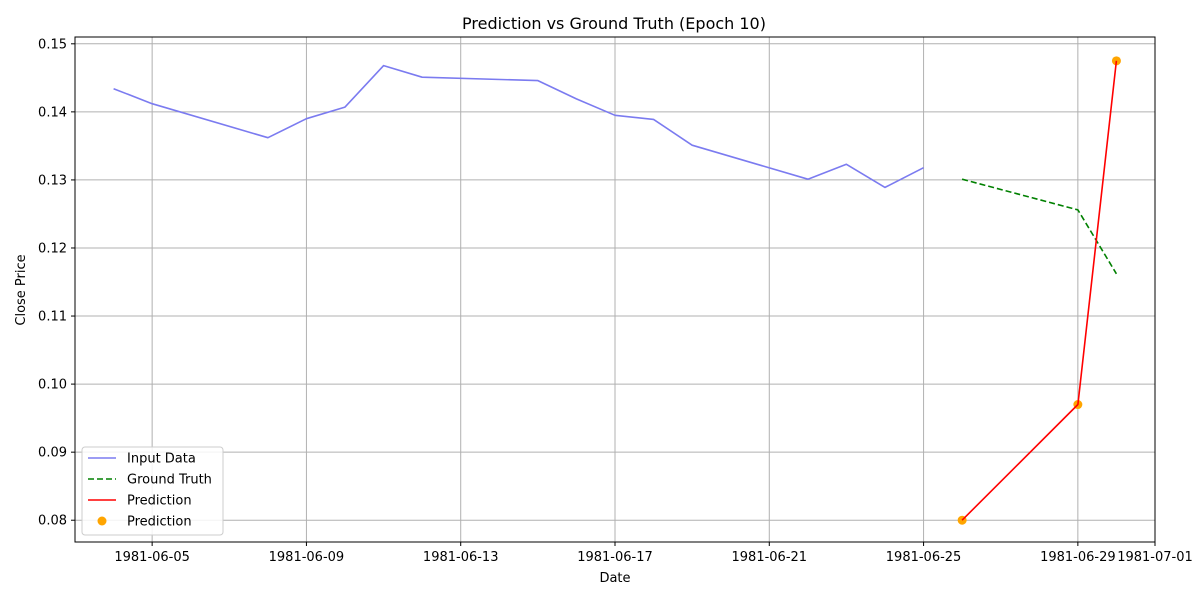 The image size is (1200, 600). Describe the element at coordinates (1039, 290) in the screenshot. I see `prediction-line` at that location.